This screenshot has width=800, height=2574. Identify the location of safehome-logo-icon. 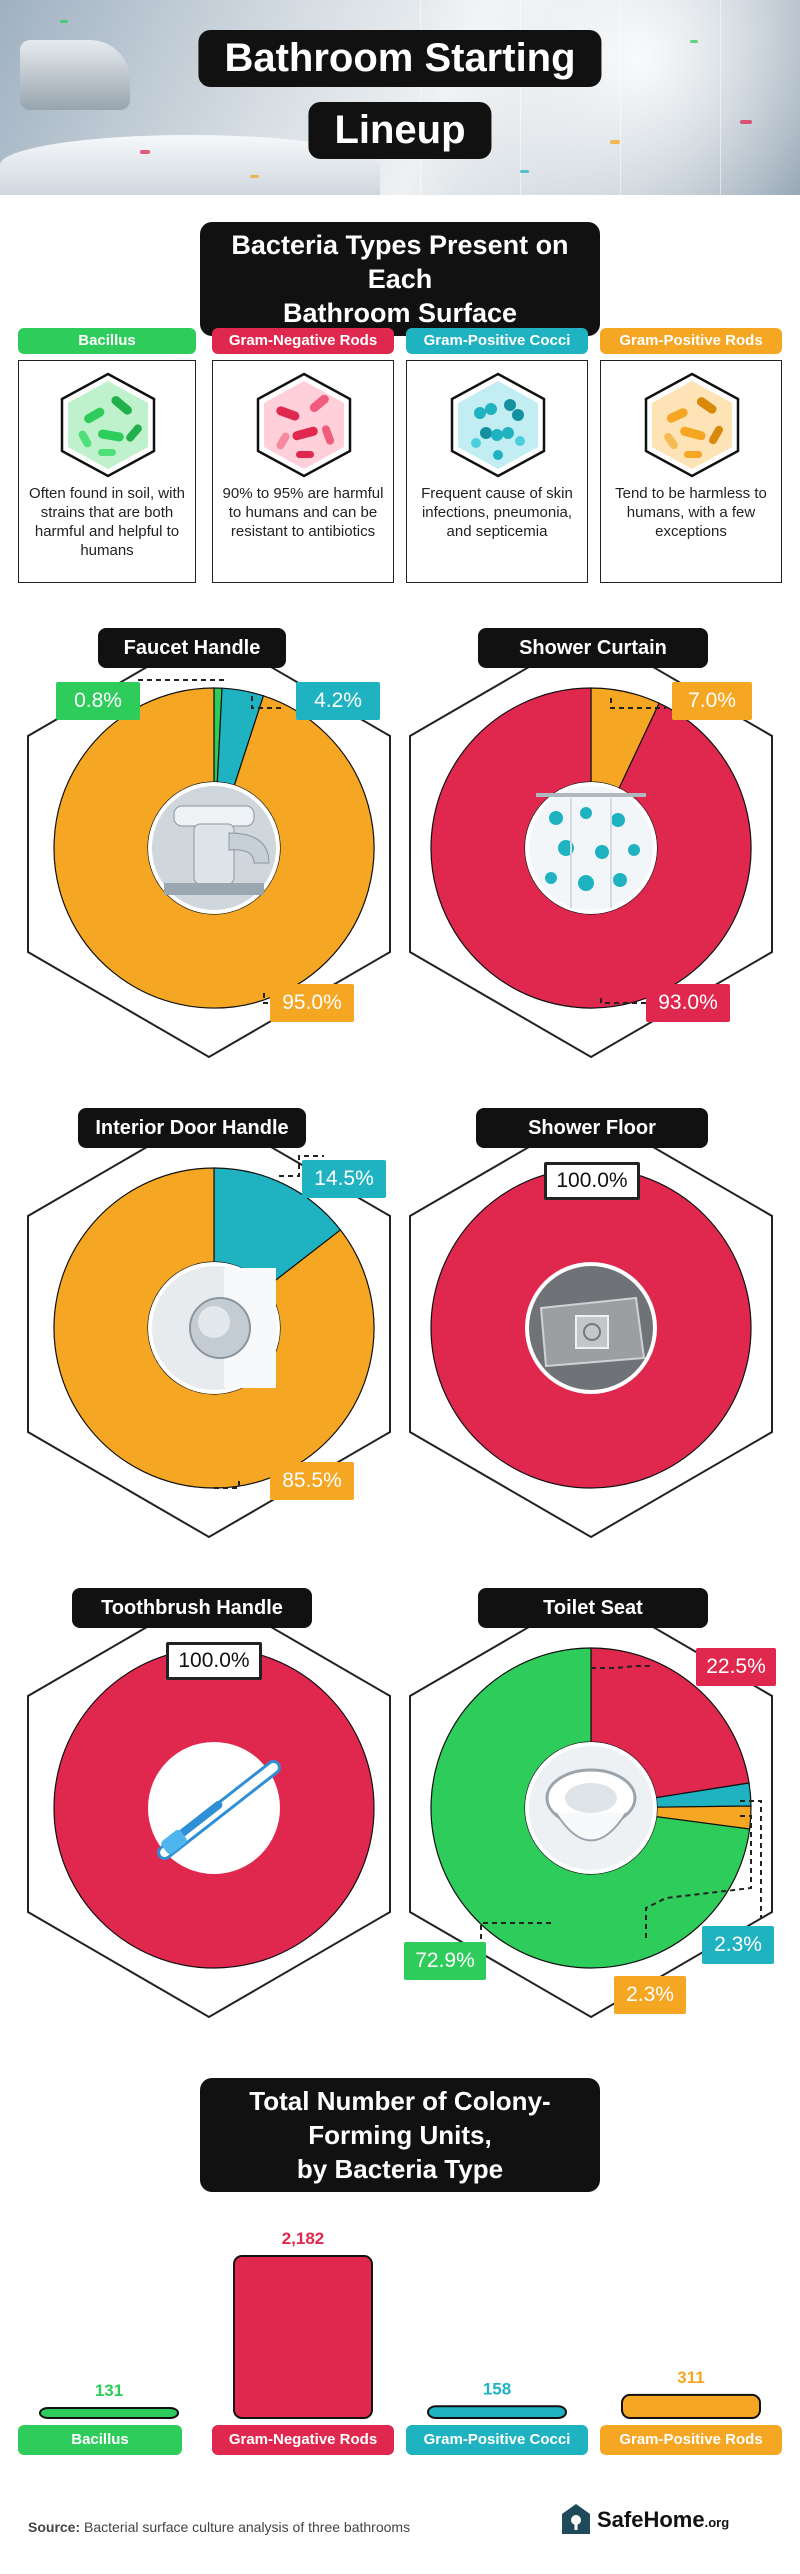
(576, 2519).